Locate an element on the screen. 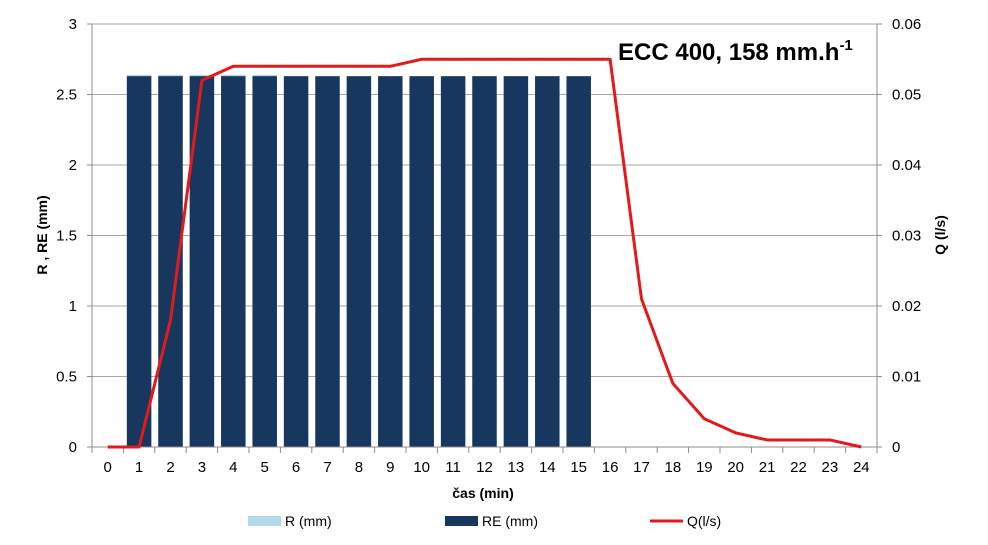  x-tick-label: 18 is located at coordinates (673, 467).